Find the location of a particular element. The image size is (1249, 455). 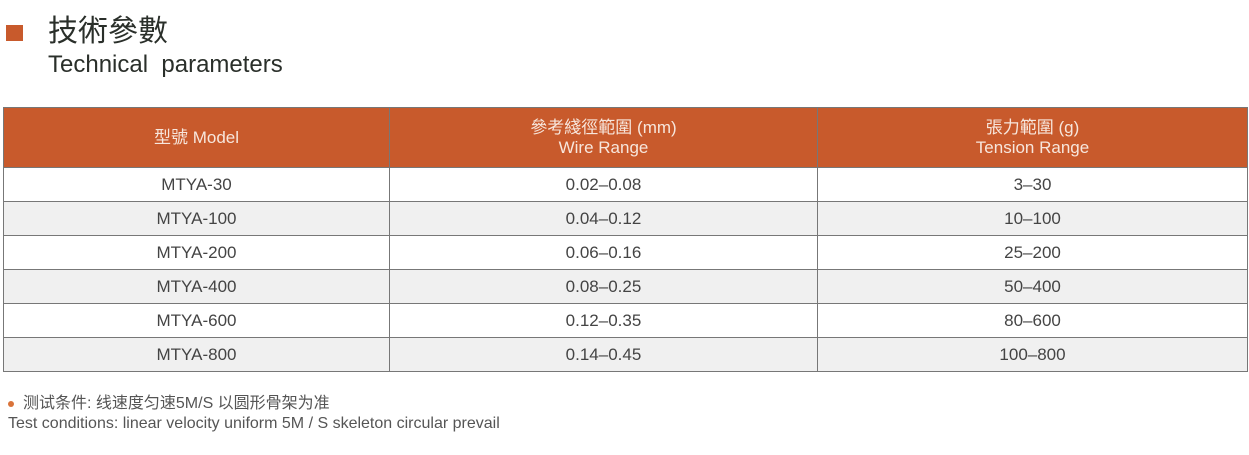

table-cell: 3–30 is located at coordinates (1032, 184).